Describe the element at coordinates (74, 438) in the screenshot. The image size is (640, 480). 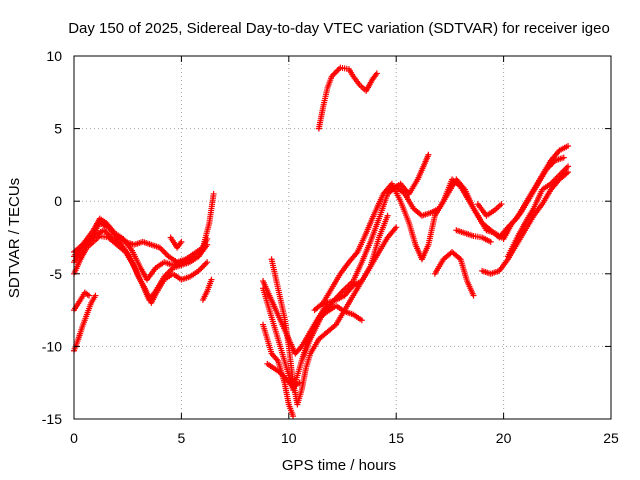
I see `x-tick-label: 0` at that location.